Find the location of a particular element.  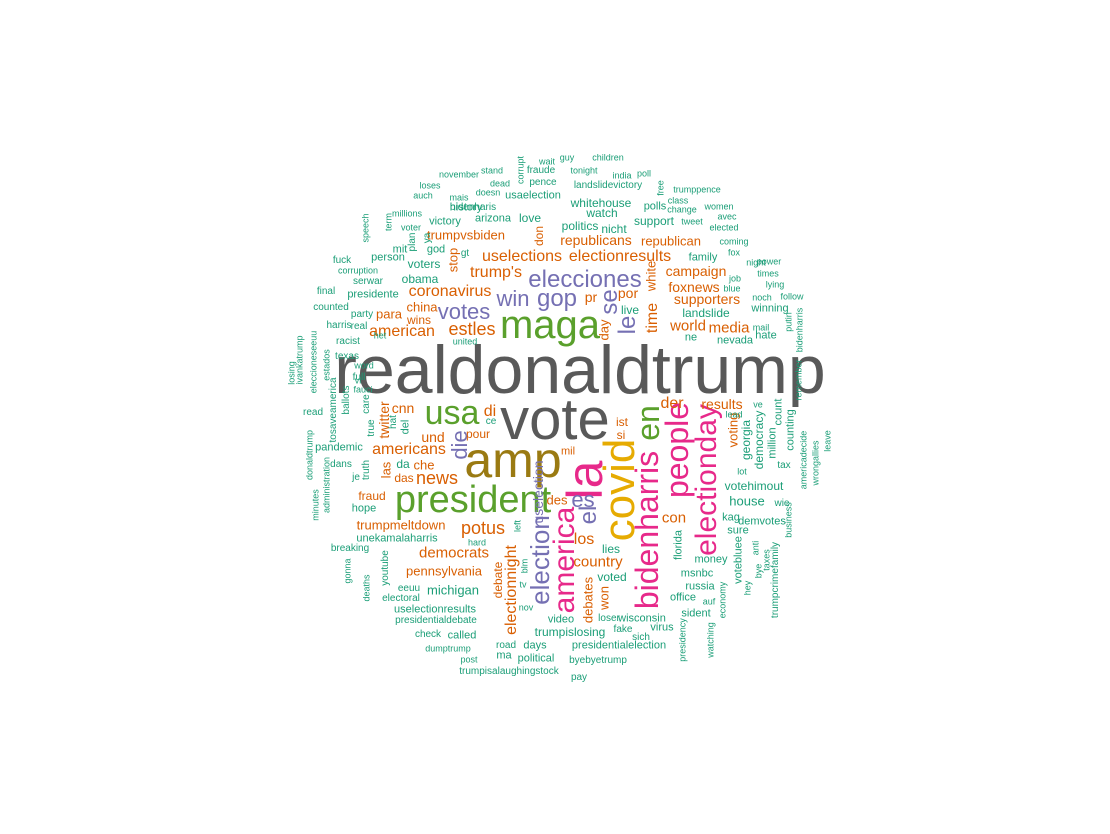

word: ma is located at coordinates (504, 655).